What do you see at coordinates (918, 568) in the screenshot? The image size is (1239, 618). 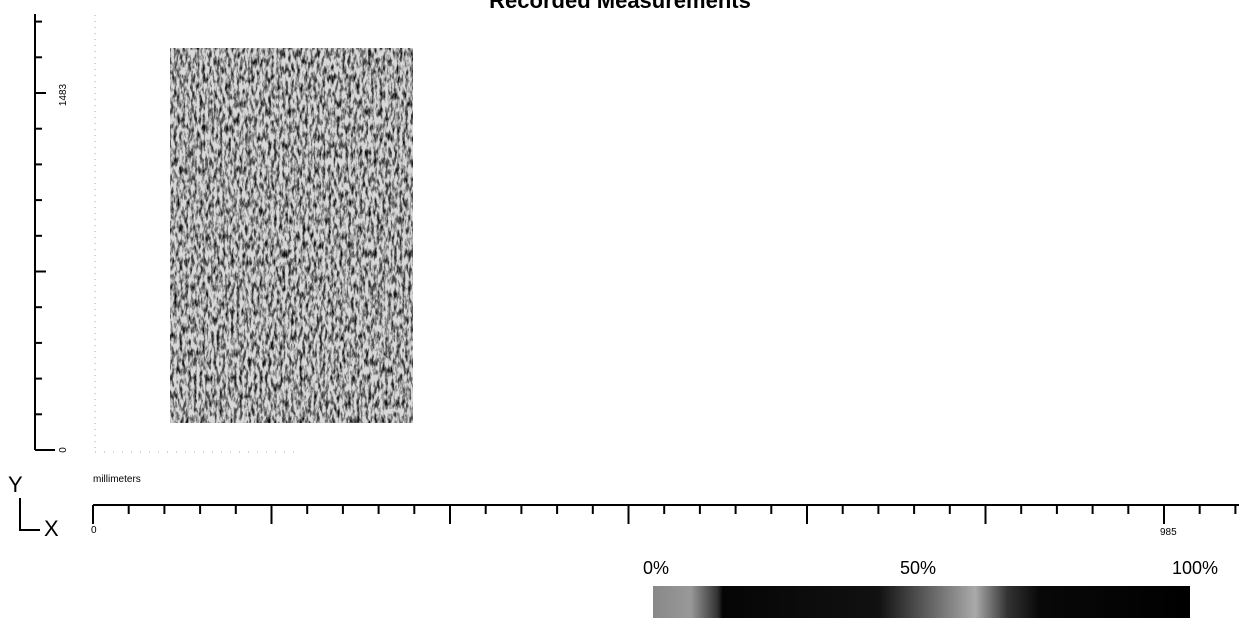 I see `scale-label: 50%` at bounding box center [918, 568].